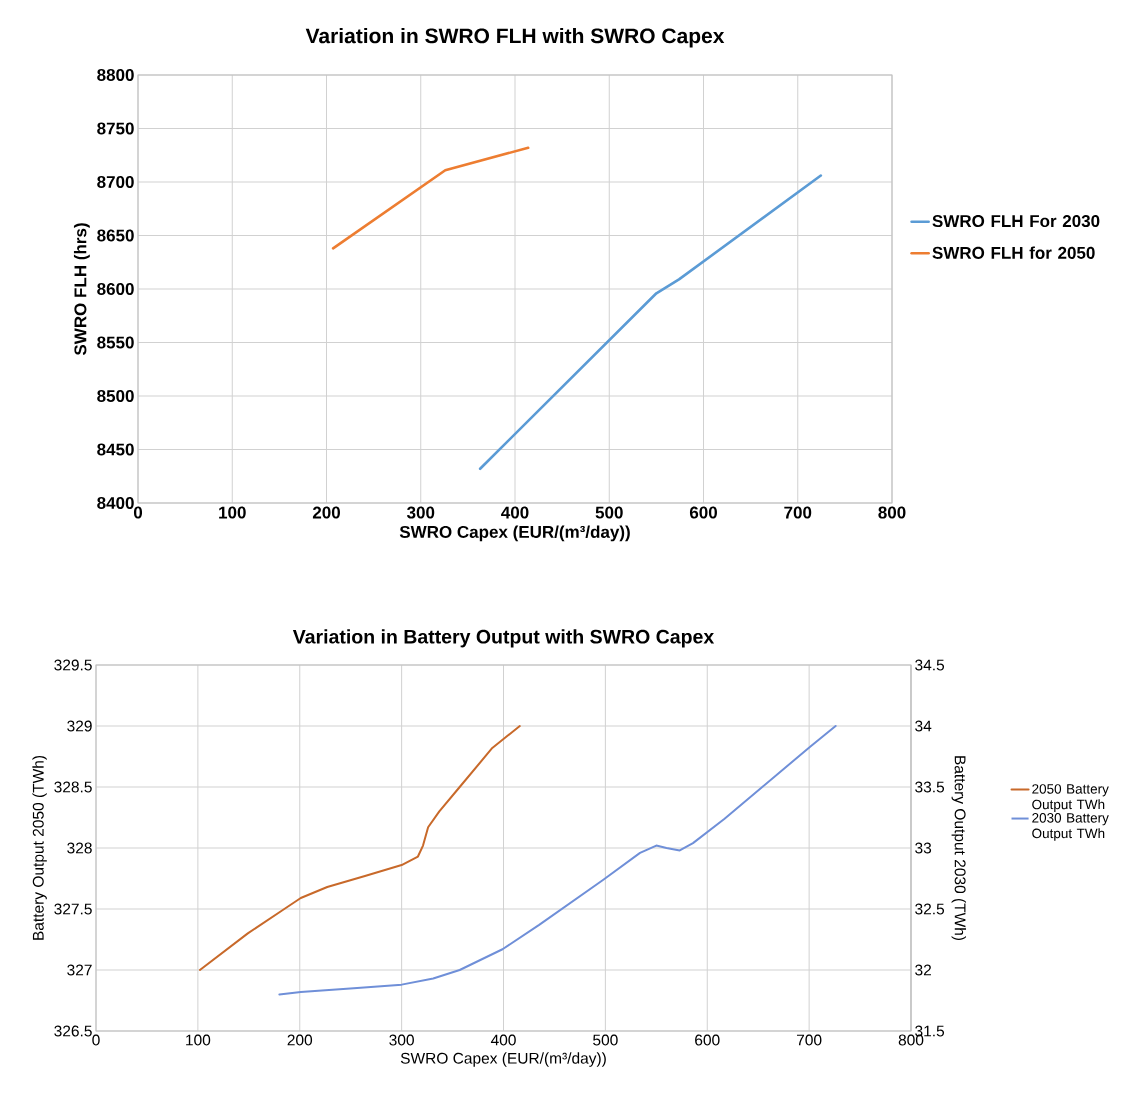 This screenshot has height=1093, width=1137. What do you see at coordinates (115, 503) in the screenshot?
I see `y-tick-label: 8400` at bounding box center [115, 503].